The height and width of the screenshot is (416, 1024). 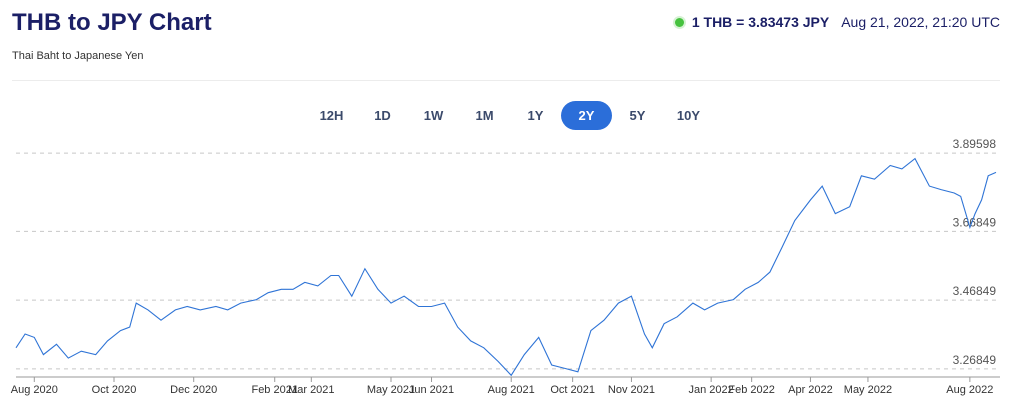 I want to click on range-button-1w: 1W, so click(x=433, y=115).